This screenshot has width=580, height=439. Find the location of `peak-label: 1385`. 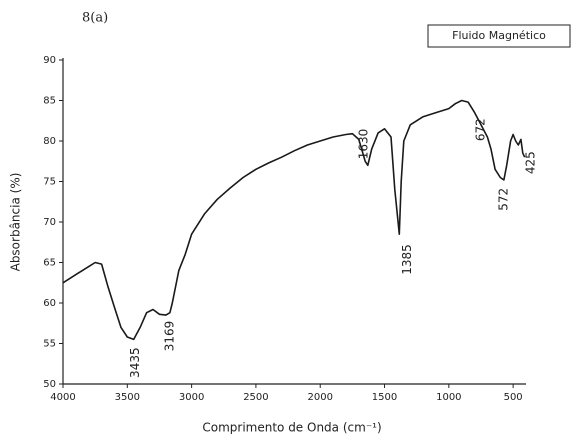

peak-label: 1385 is located at coordinates (407, 259).